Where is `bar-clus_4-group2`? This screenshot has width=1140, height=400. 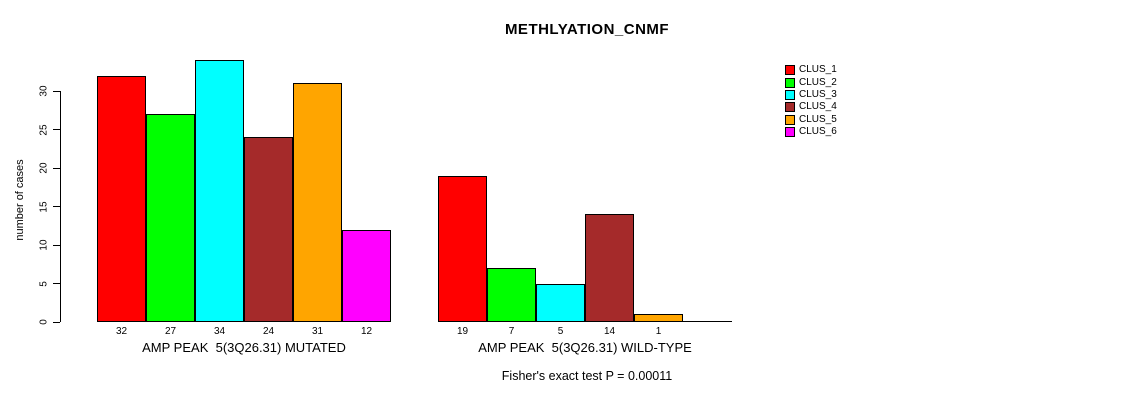
bar-clus_4-group2 is located at coordinates (609, 268).